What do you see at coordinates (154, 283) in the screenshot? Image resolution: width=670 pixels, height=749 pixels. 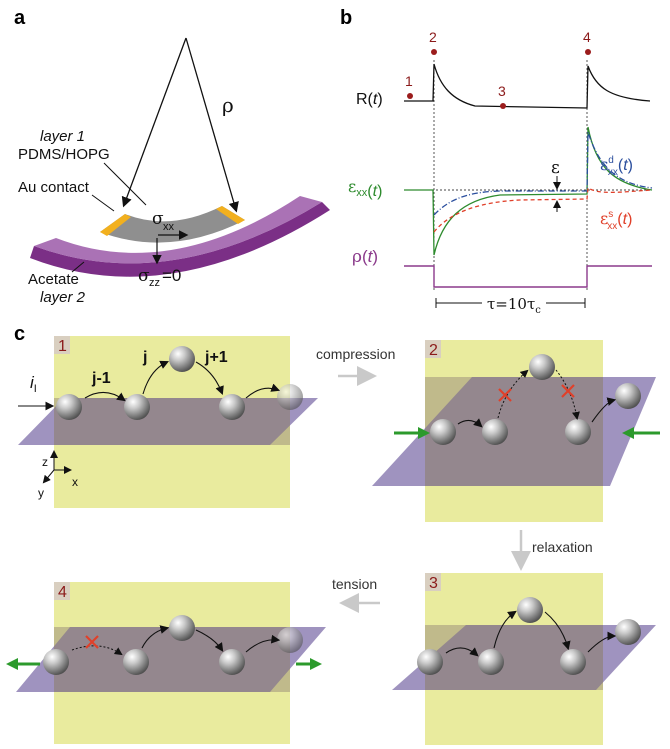 I see `sigma-zz-subscript: zz` at bounding box center [154, 283].